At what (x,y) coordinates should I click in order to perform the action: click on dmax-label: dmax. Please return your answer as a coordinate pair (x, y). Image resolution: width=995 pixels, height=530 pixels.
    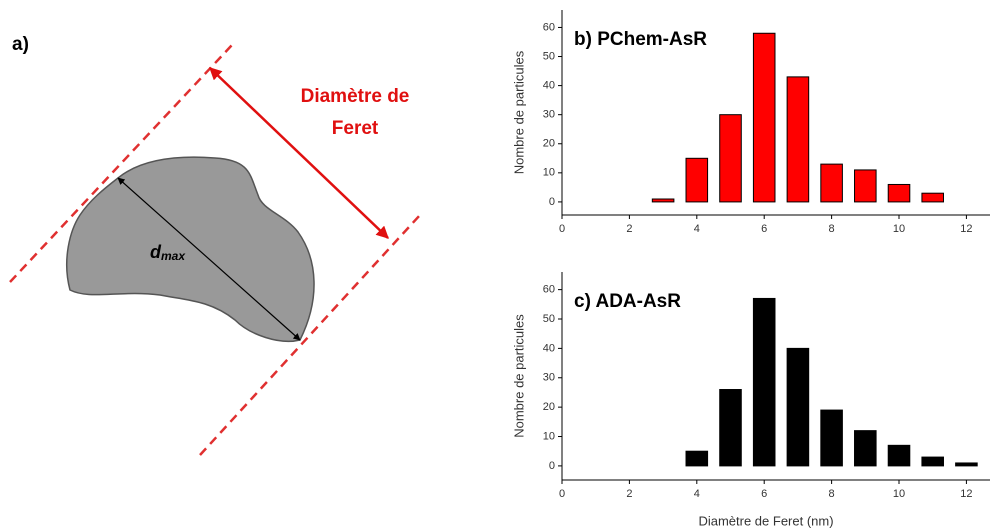
    Looking at the image, I should click on (168, 252).